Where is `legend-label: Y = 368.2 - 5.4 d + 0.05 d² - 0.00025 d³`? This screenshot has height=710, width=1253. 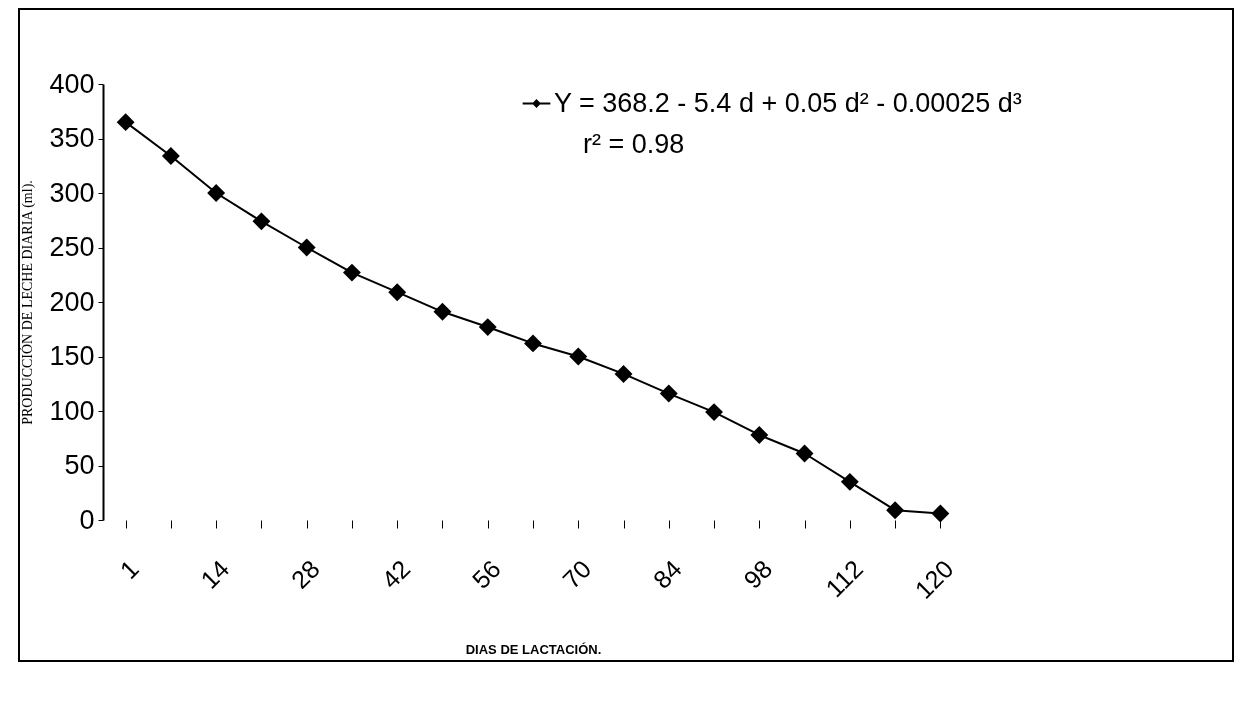
legend-label: Y = 368.2 - 5.4 d + 0.05 d² - 0.00025 d³ is located at coordinates (788, 102).